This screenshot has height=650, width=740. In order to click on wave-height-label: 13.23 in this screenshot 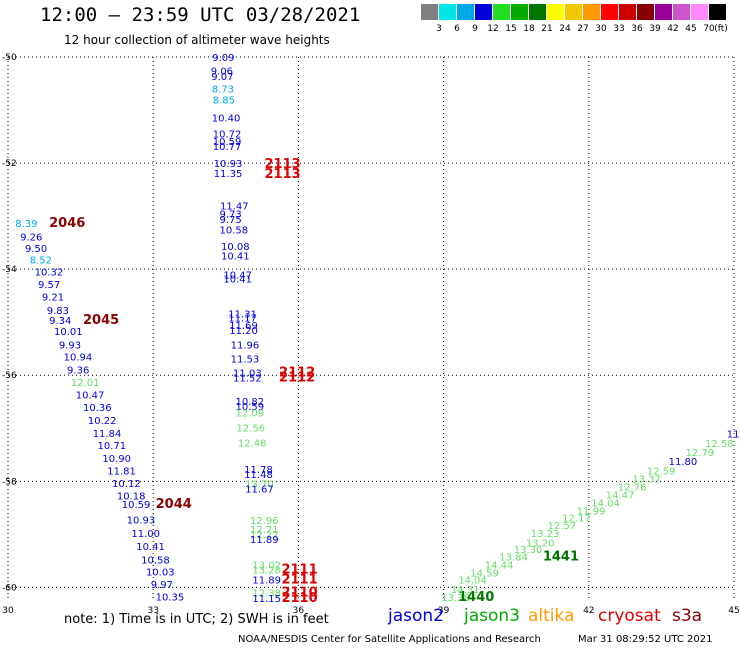, I will do `click(545, 534)`.